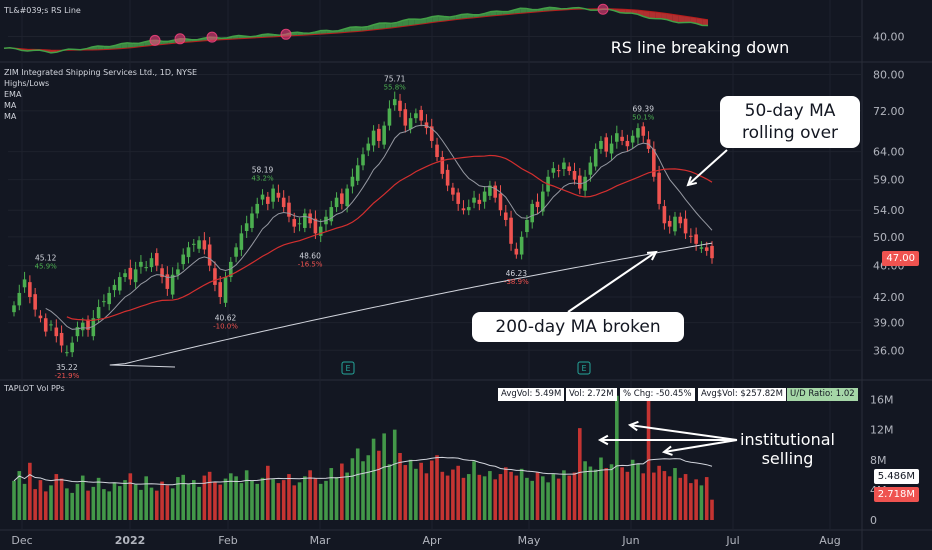  What do you see at coordinates (432, 540) in the screenshot?
I see `x-tick-label: Apr` at bounding box center [432, 540].